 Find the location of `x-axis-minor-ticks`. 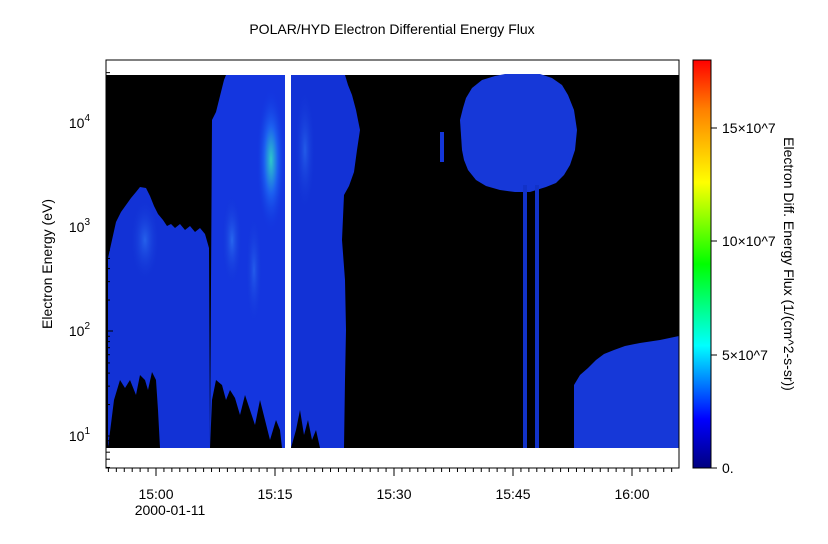

x-axis-minor-ticks is located at coordinates (390, 470).